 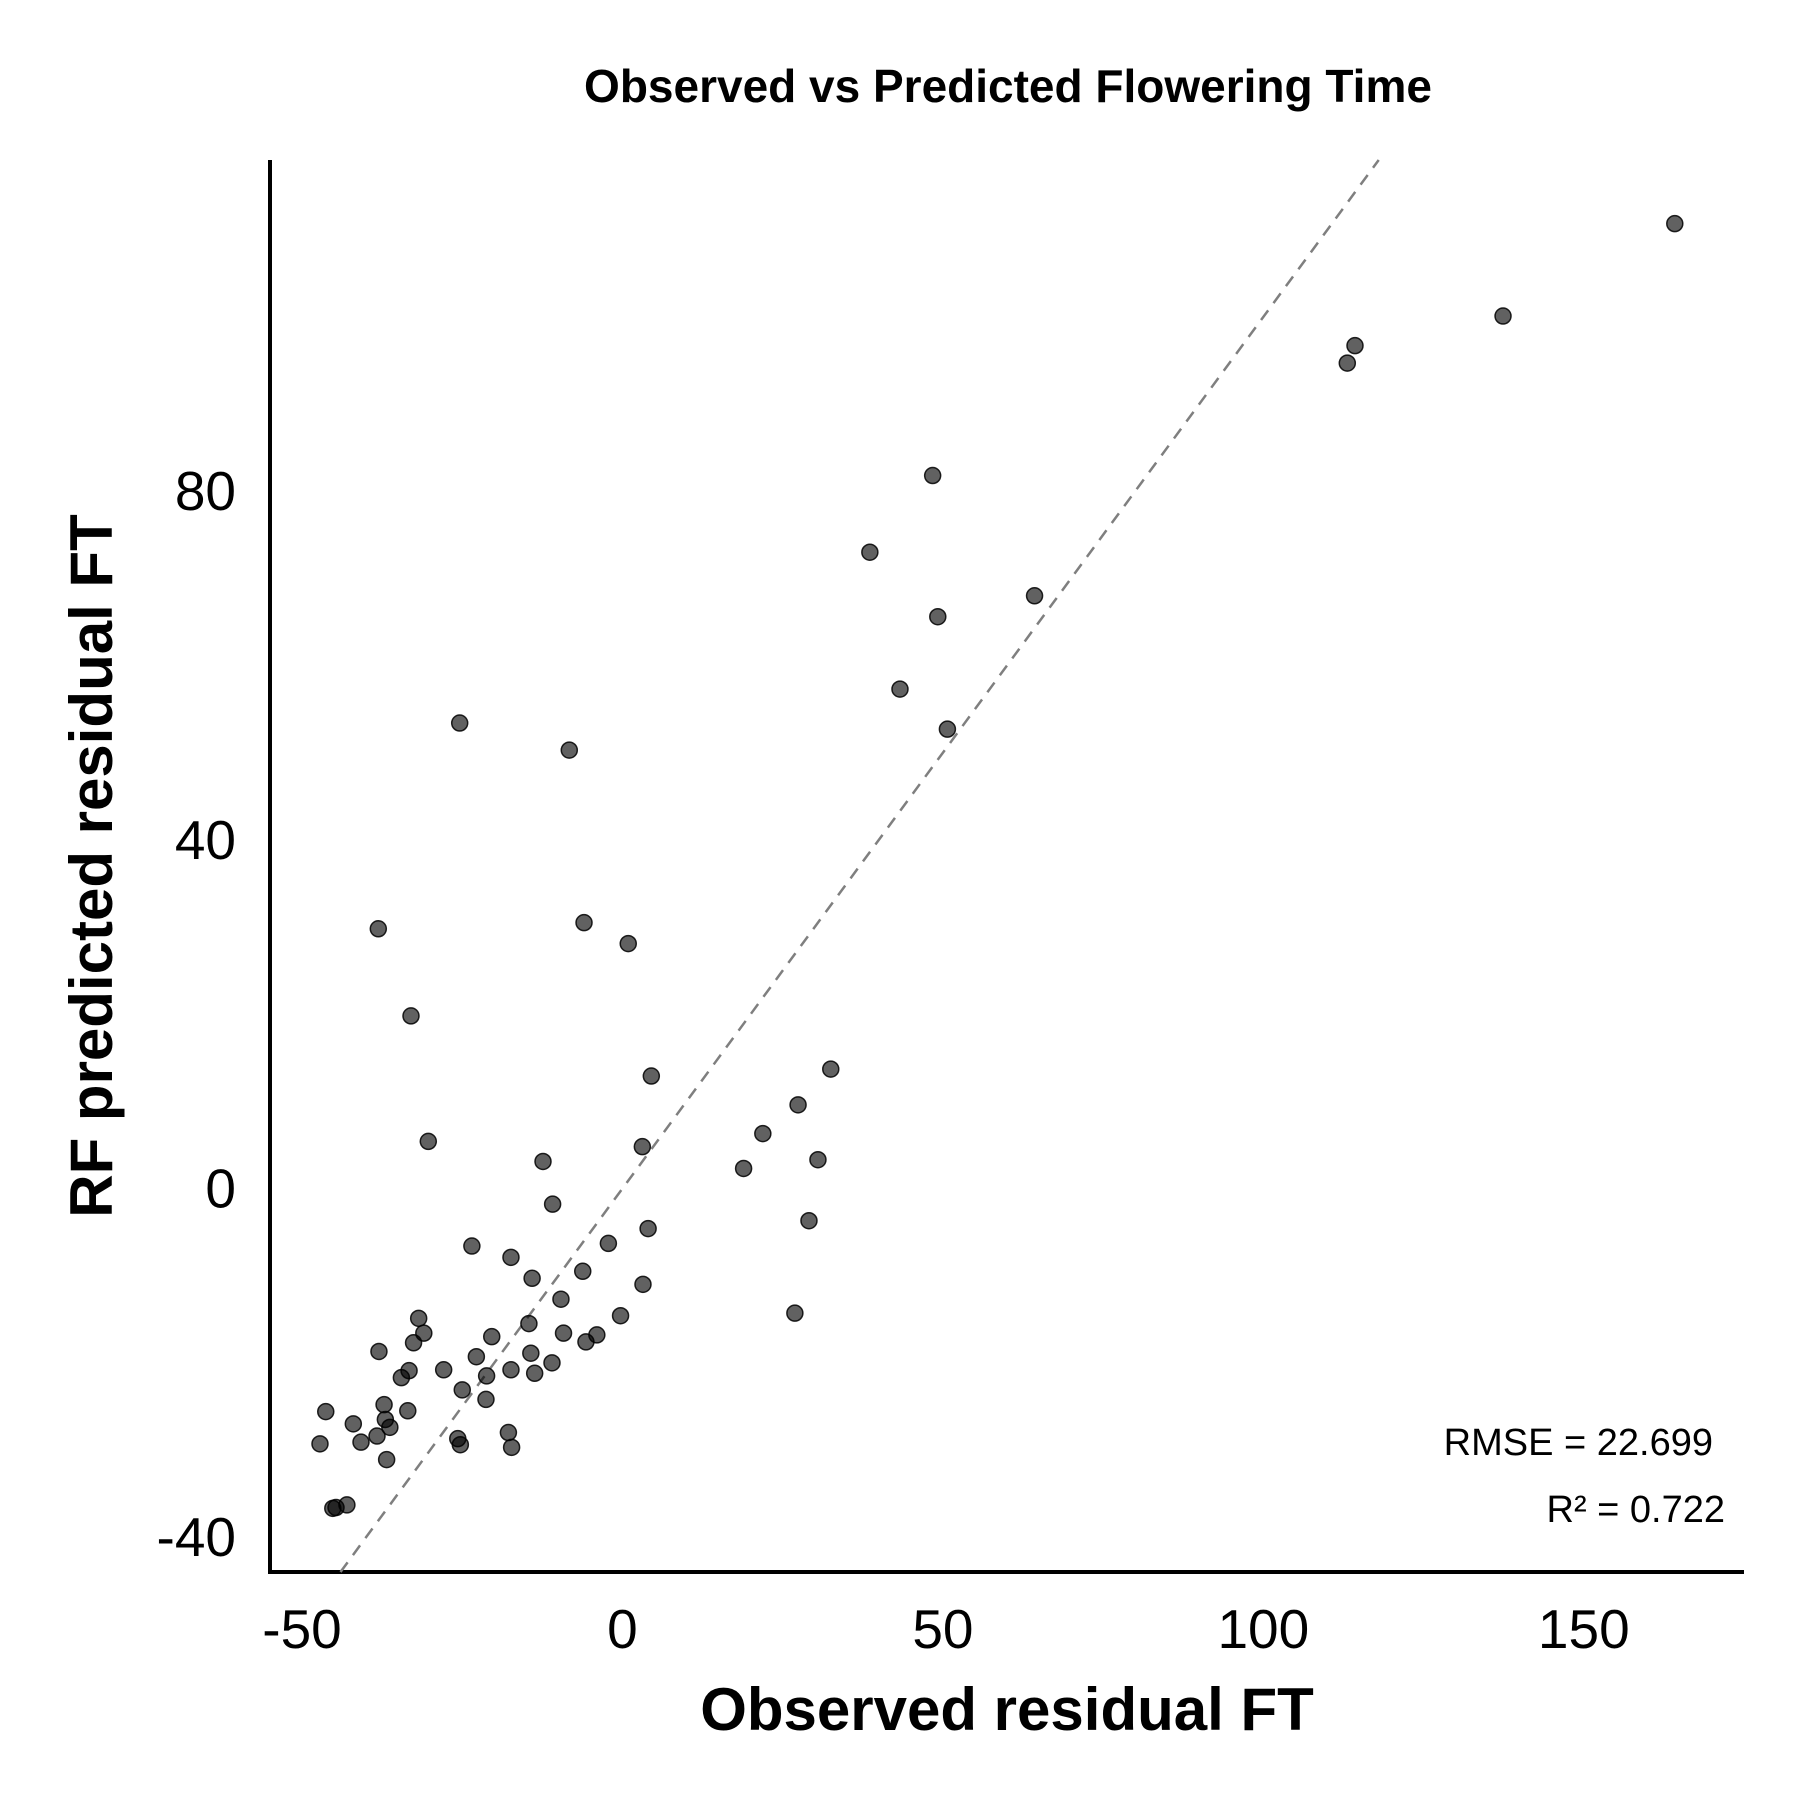 What do you see at coordinates (205, 491) in the screenshot?
I see `y-tick-label: 80` at bounding box center [205, 491].